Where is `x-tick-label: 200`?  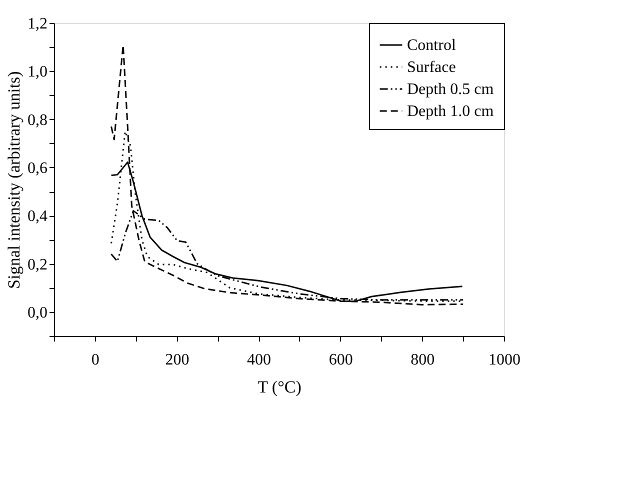 x-tick-label: 200 is located at coordinates (177, 360).